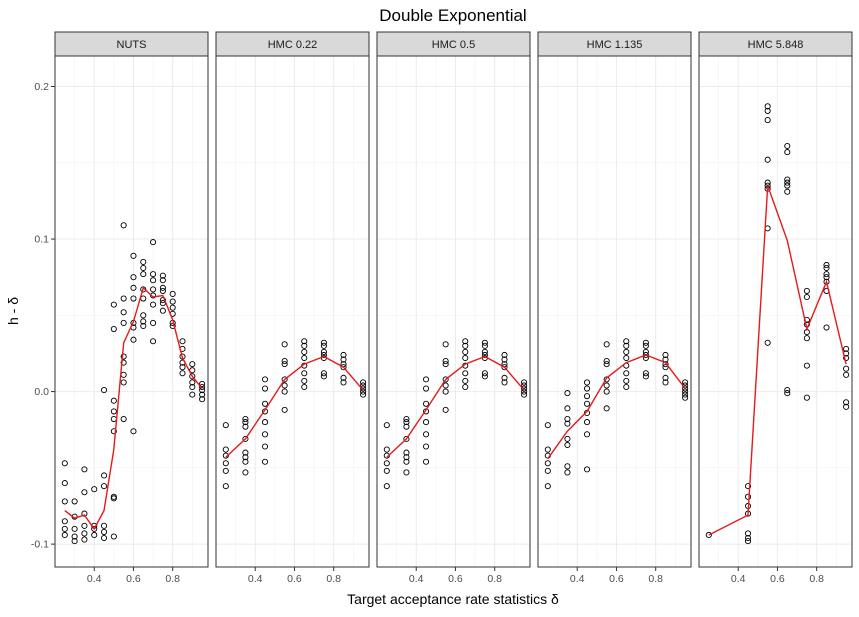 The image size is (859, 617). What do you see at coordinates (453, 599) in the screenshot?
I see `x-axis-title: Target acceptance rate statistics δ` at bounding box center [453, 599].